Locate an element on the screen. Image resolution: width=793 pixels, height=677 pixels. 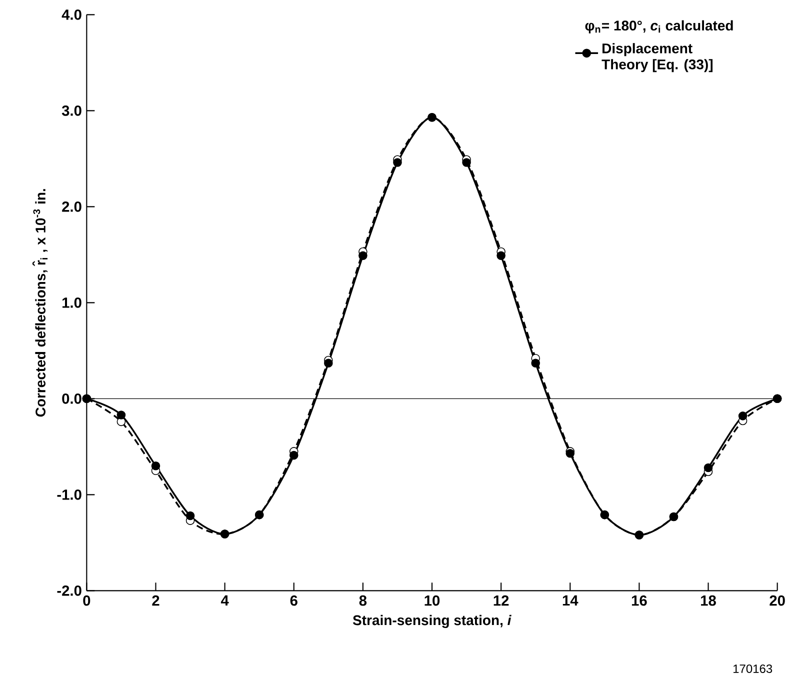
x-tick-label: 12 is located at coordinates (501, 600).